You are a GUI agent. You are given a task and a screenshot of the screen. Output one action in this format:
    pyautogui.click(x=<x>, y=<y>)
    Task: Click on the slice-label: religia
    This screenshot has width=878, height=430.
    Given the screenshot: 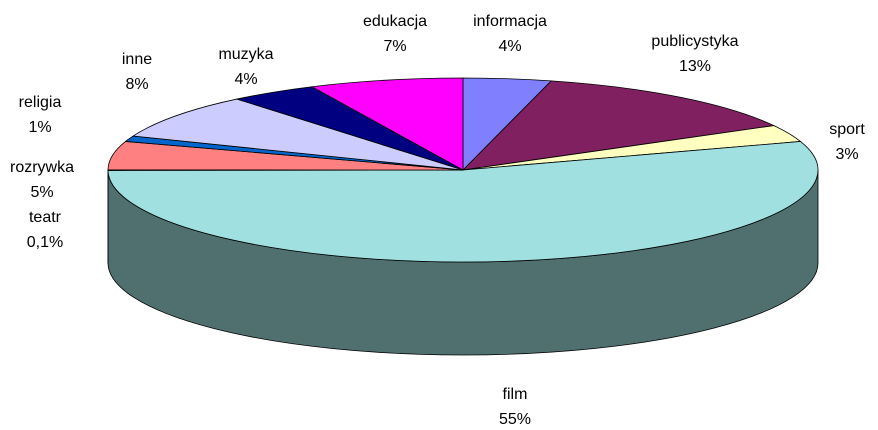 What is the action you would take?
    pyautogui.click(x=40, y=102)
    